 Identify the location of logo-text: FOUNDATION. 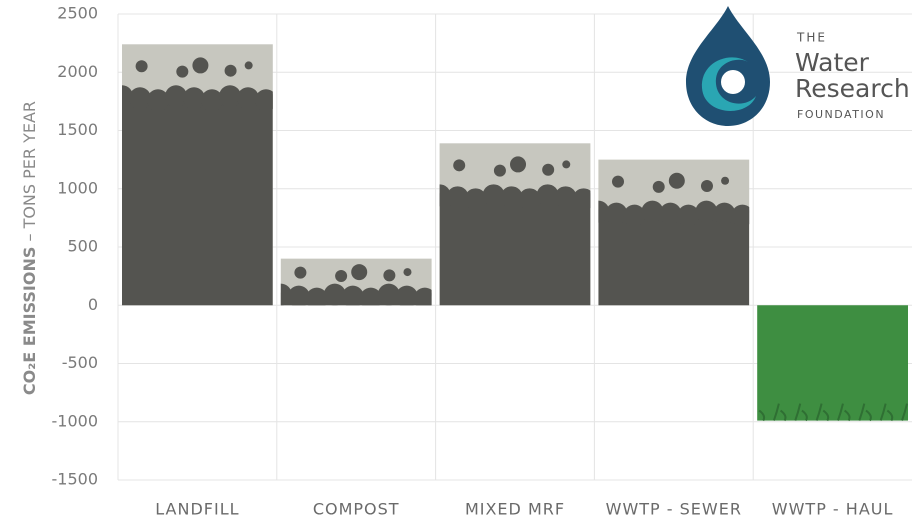
(841, 114).